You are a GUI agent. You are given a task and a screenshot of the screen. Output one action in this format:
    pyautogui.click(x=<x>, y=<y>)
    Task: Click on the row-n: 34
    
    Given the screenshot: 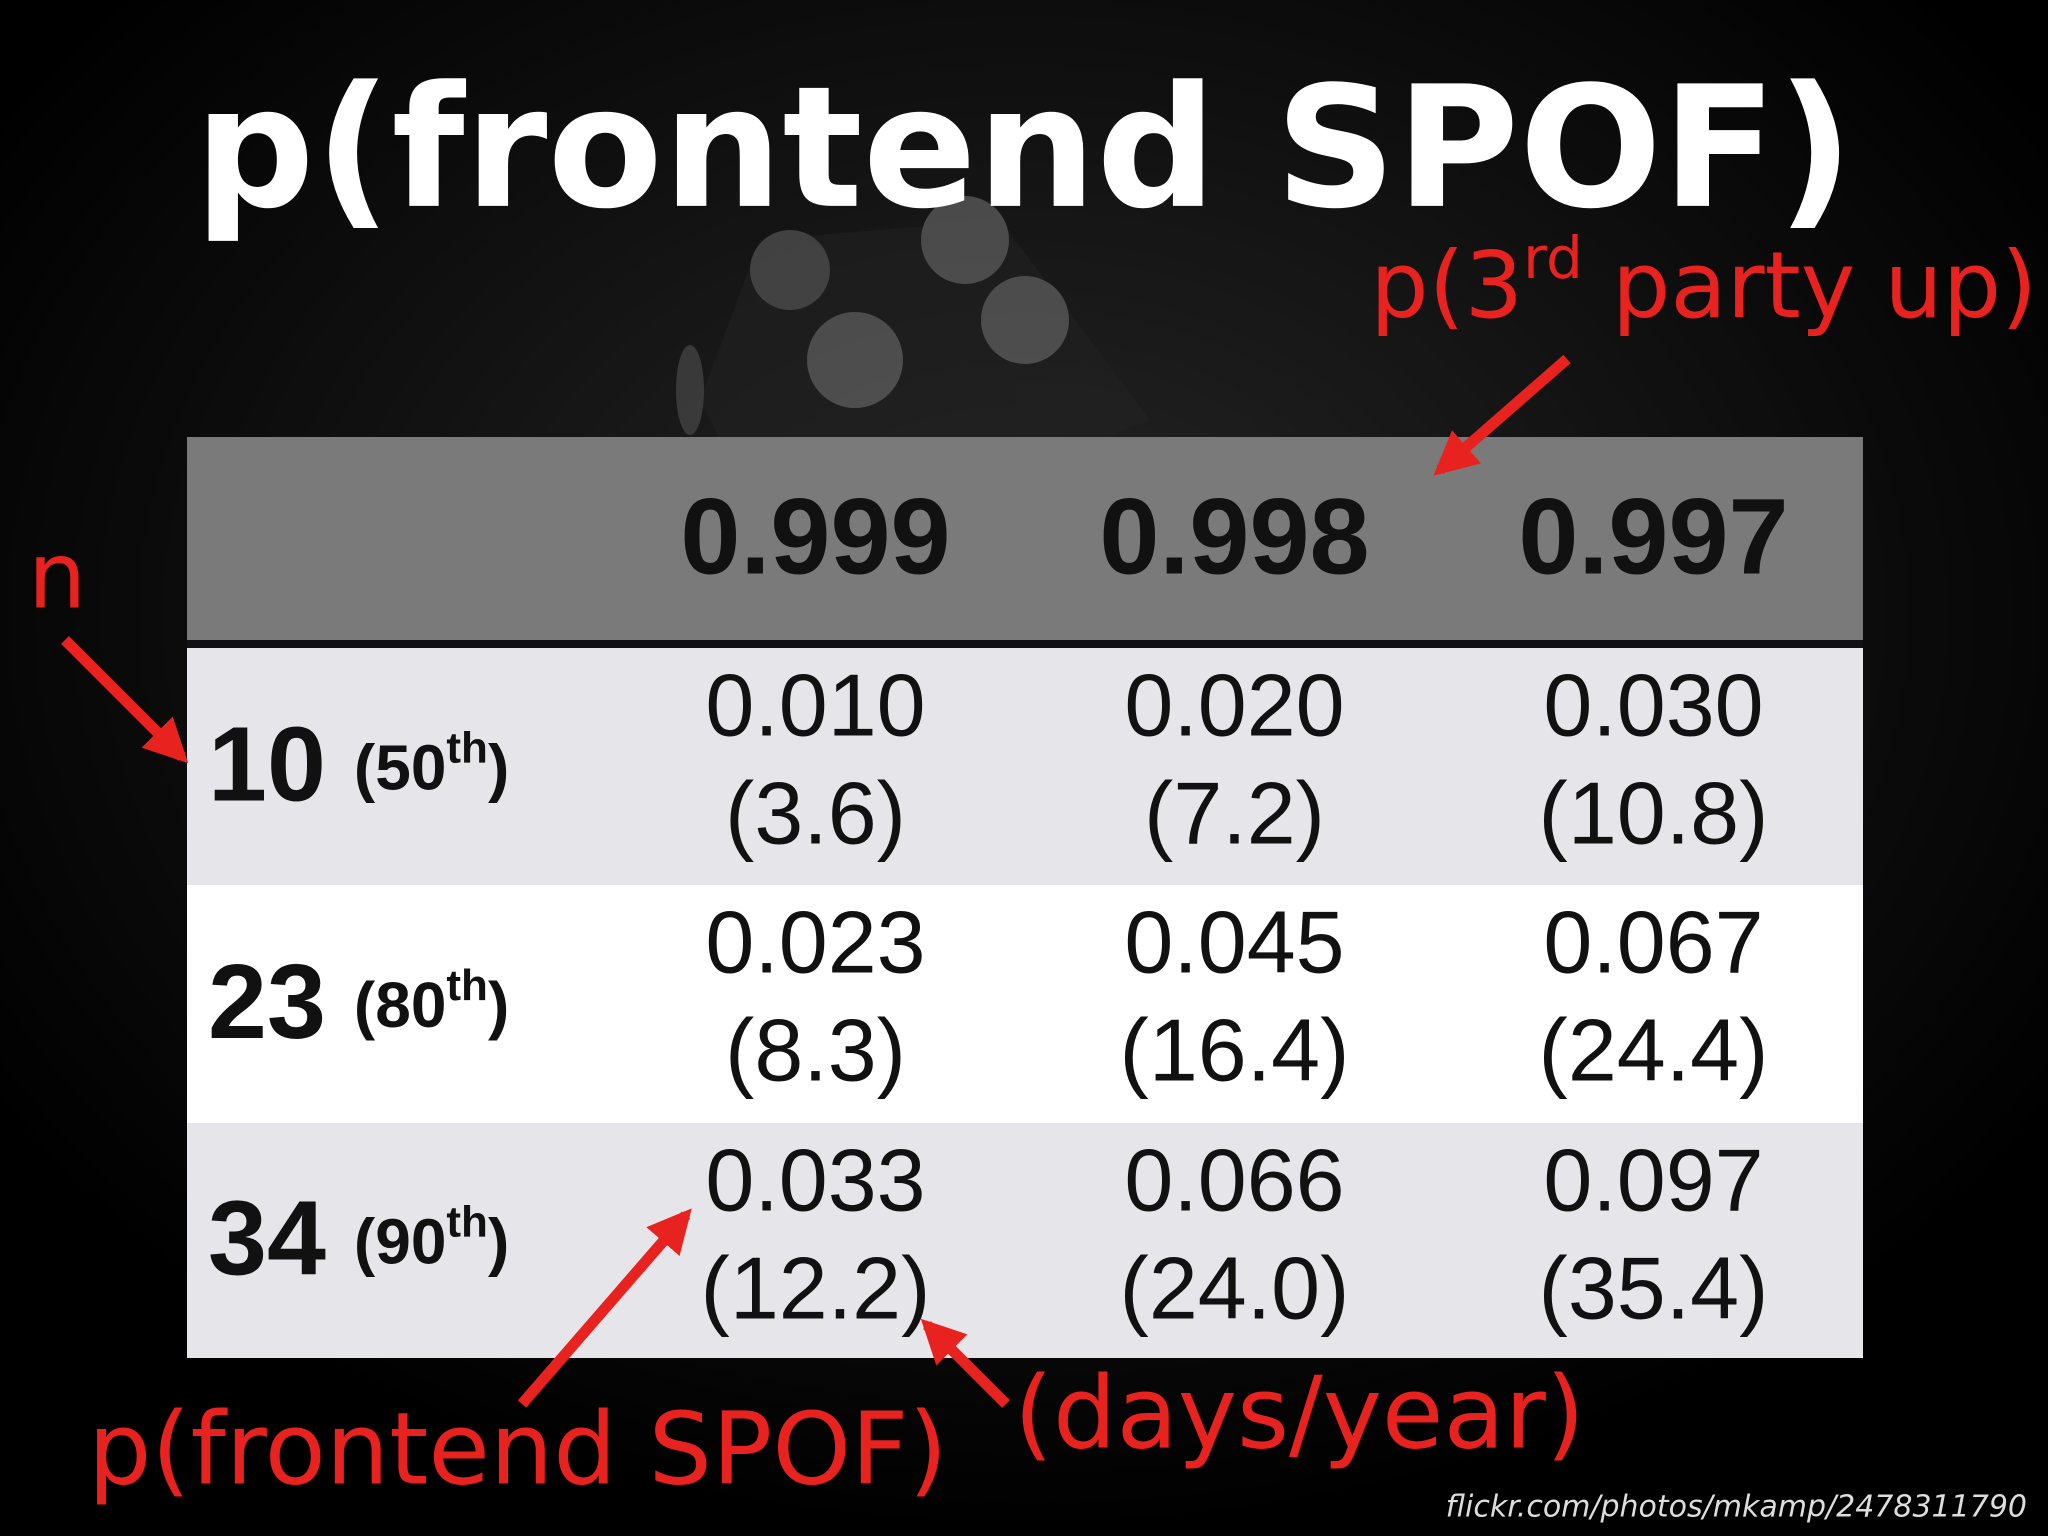 What is the action you would take?
    pyautogui.click(x=267, y=1239)
    